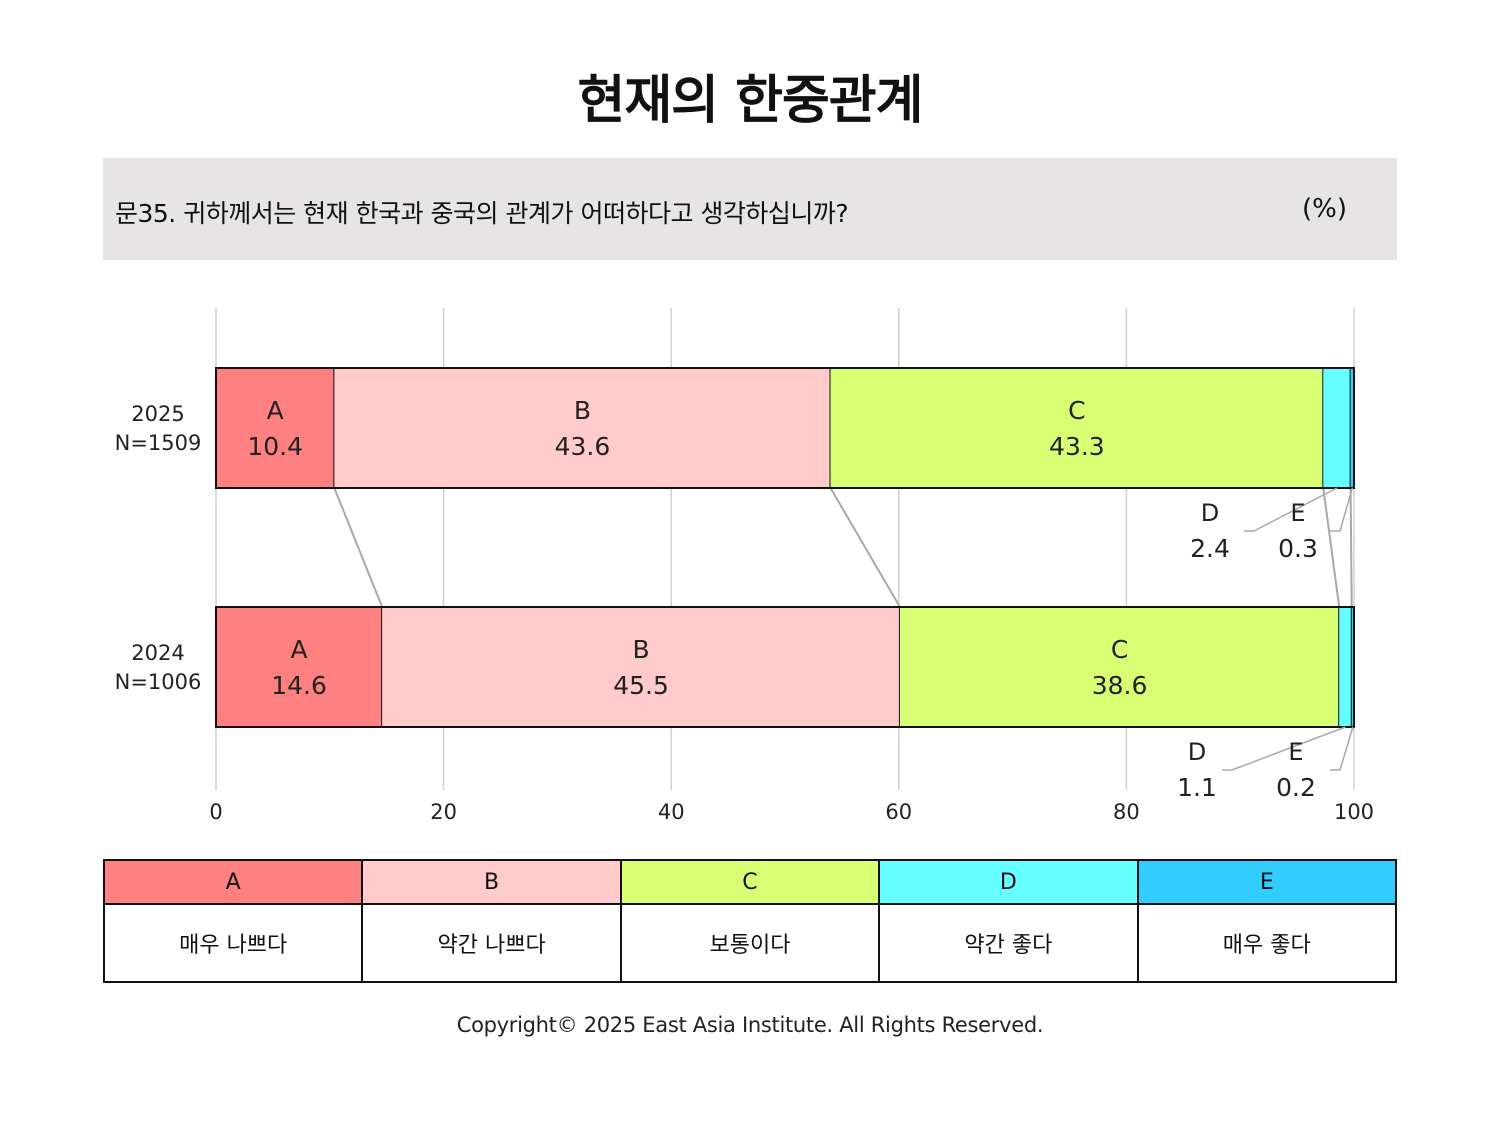 The height and width of the screenshot is (1125, 1500). I want to click on callout-value-label: 0.2, so click(1296, 787).